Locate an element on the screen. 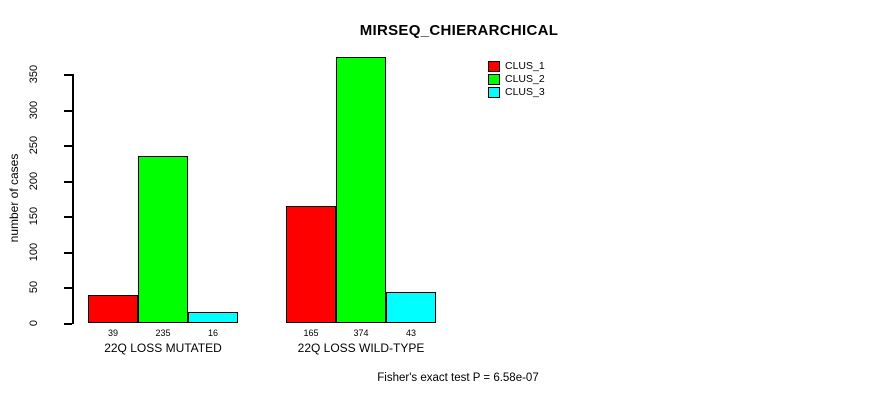  bar-value-label: 43 is located at coordinates (410, 333).